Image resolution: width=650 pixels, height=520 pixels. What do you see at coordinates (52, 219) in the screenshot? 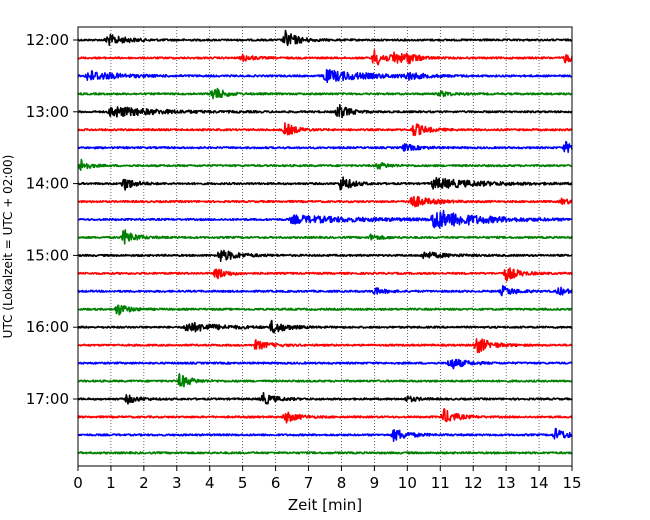
I see `y-axis-ticks: 12:00 13:00 14:00 15:00 16:00 17:00` at bounding box center [52, 219].